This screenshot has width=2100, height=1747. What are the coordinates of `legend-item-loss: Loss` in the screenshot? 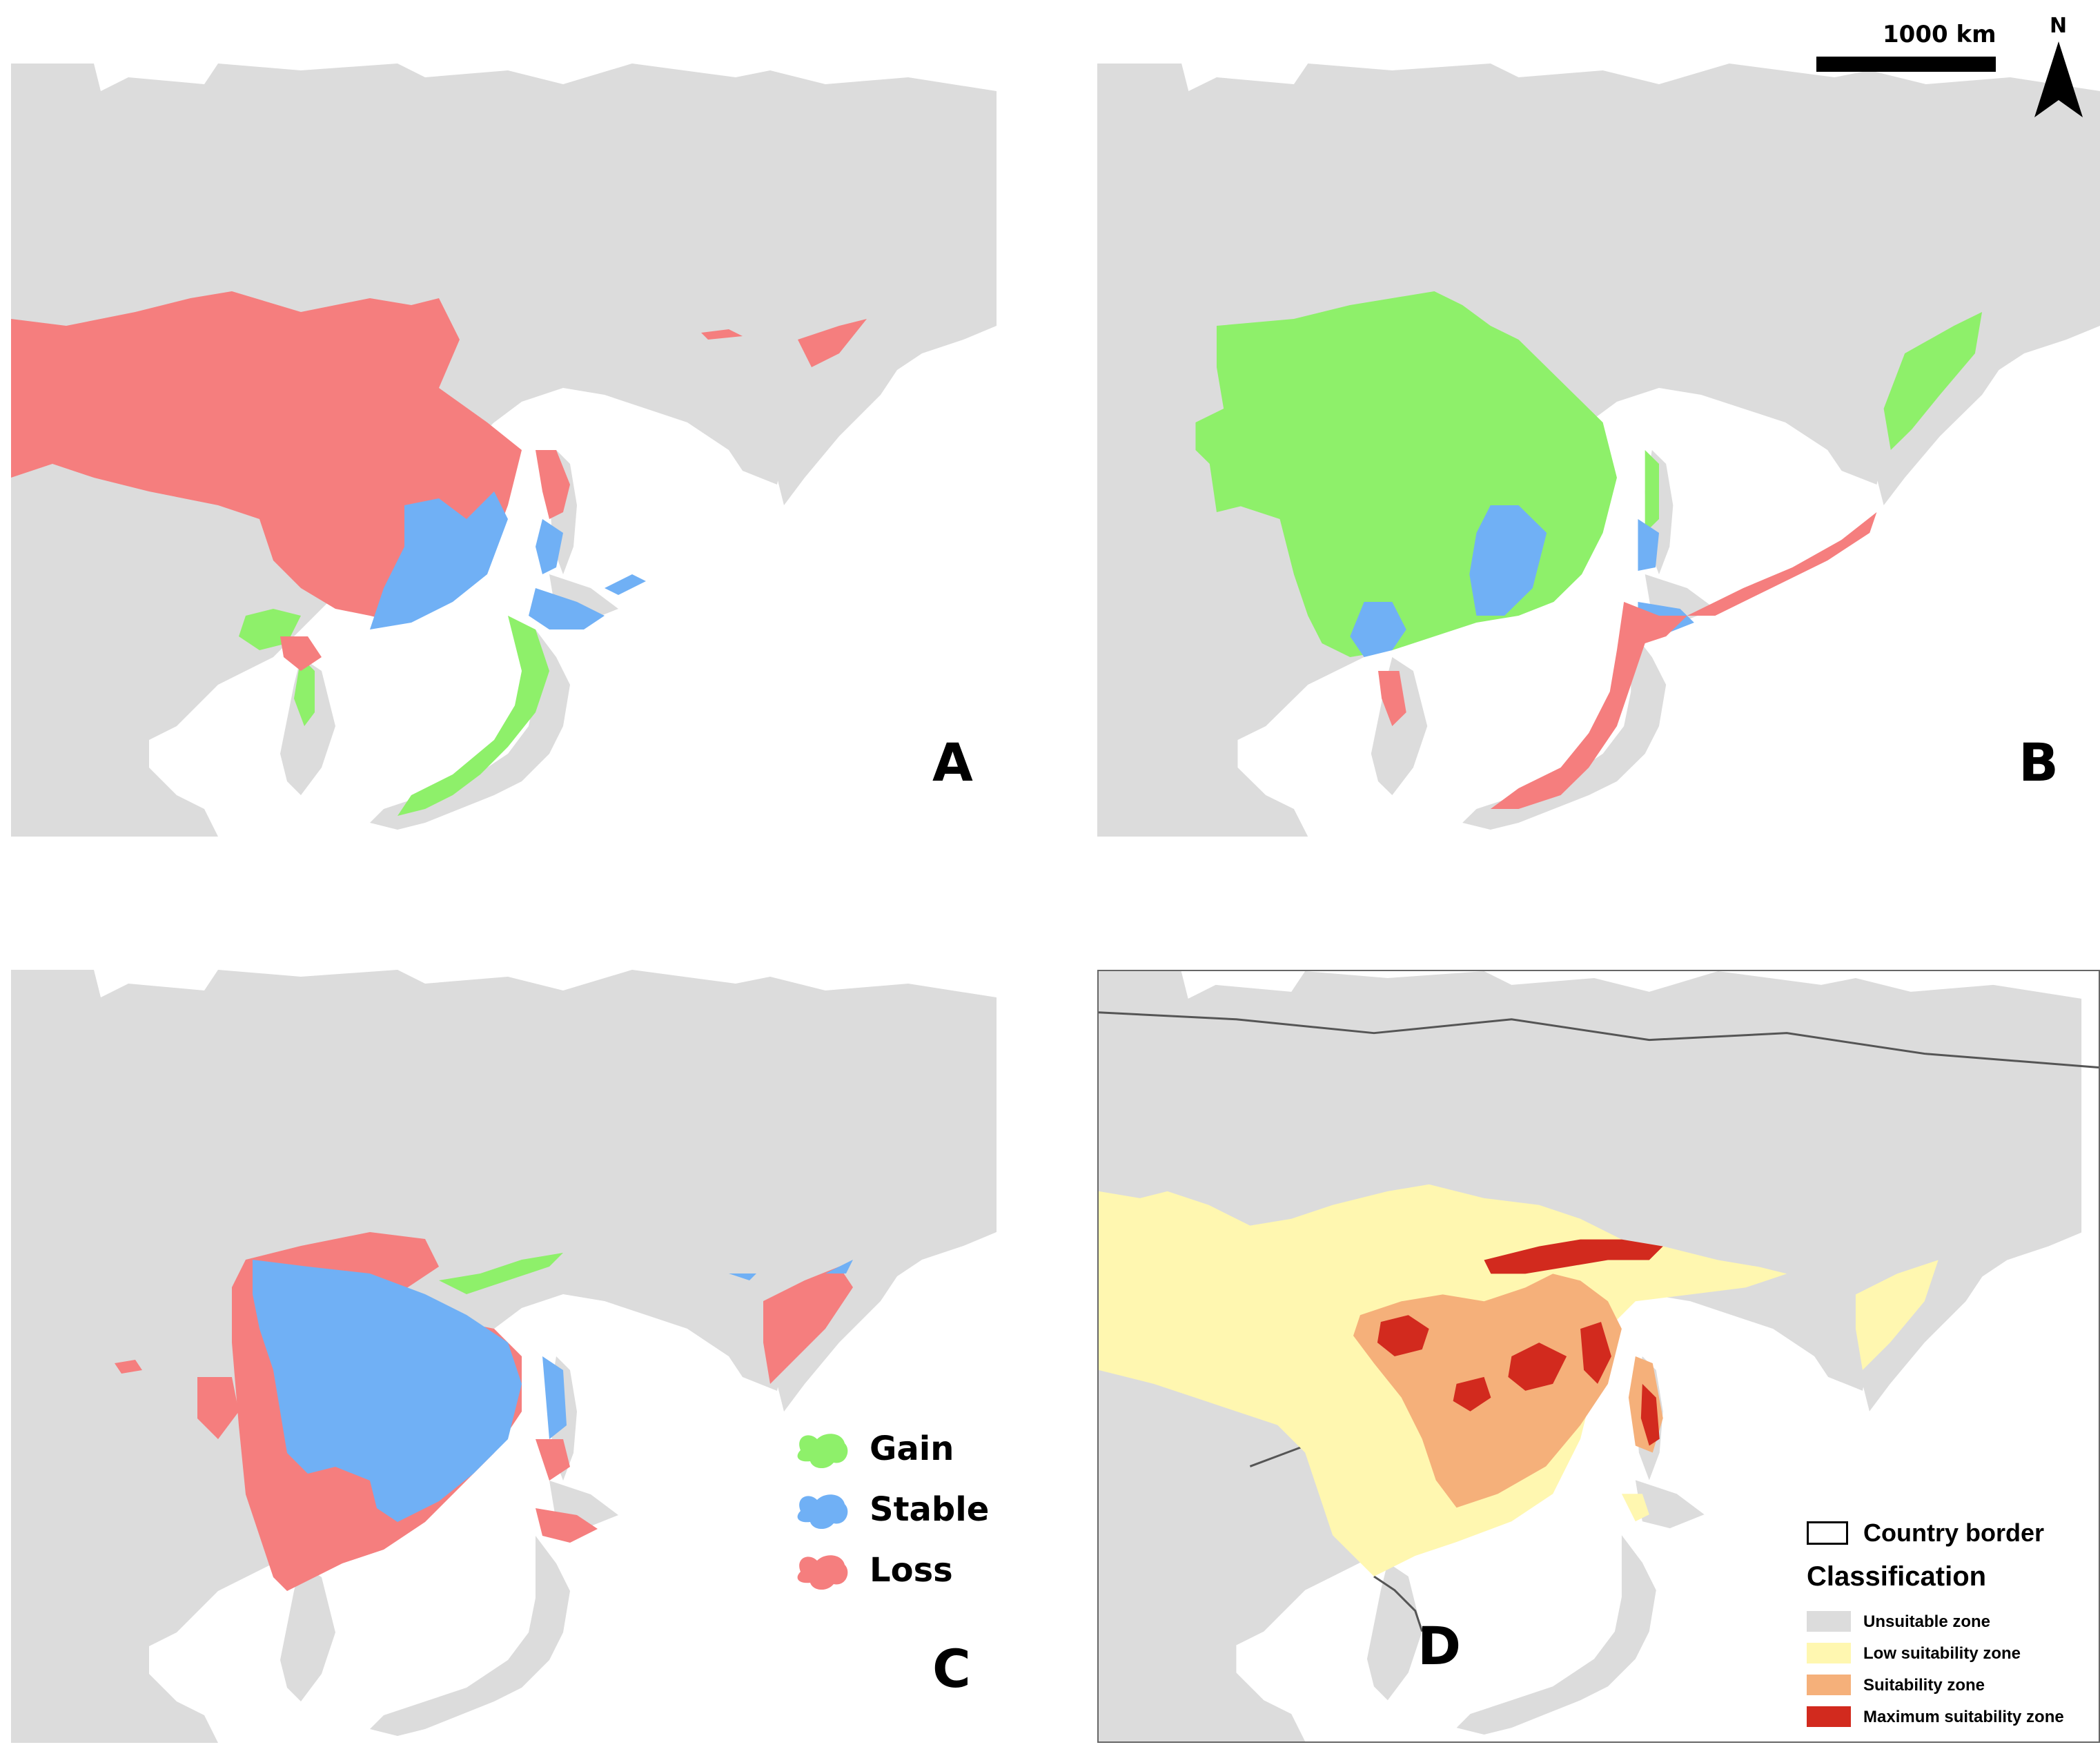 It's located at (897, 1571).